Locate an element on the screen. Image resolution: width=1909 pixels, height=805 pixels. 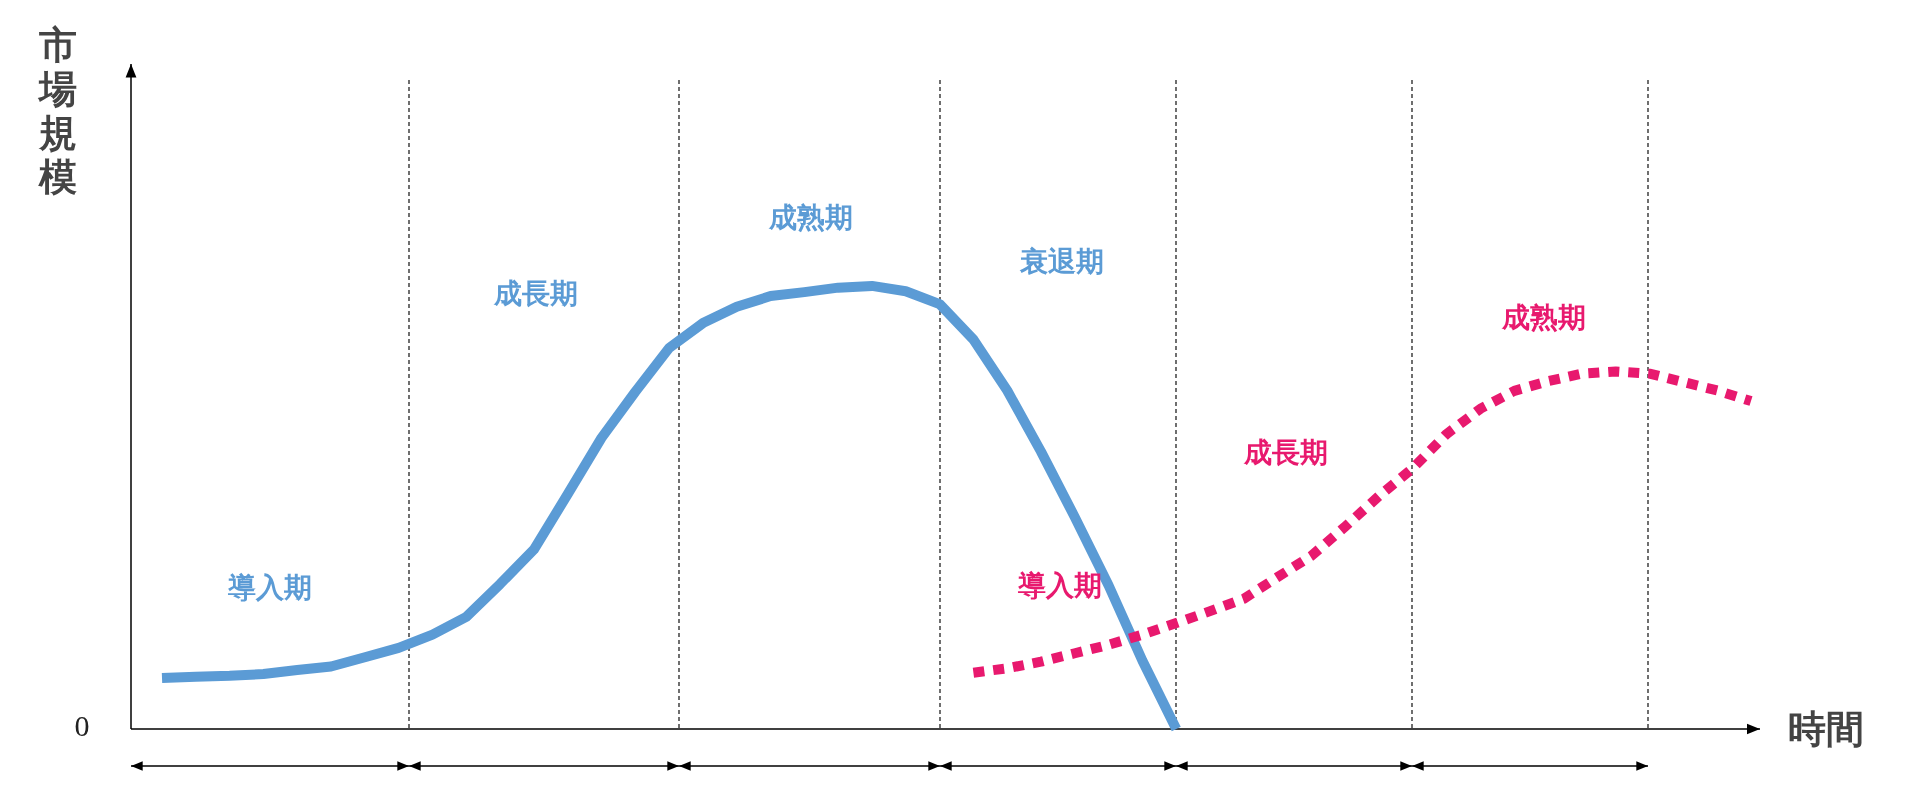
text: 衰退期 is located at coordinates (1061, 261).